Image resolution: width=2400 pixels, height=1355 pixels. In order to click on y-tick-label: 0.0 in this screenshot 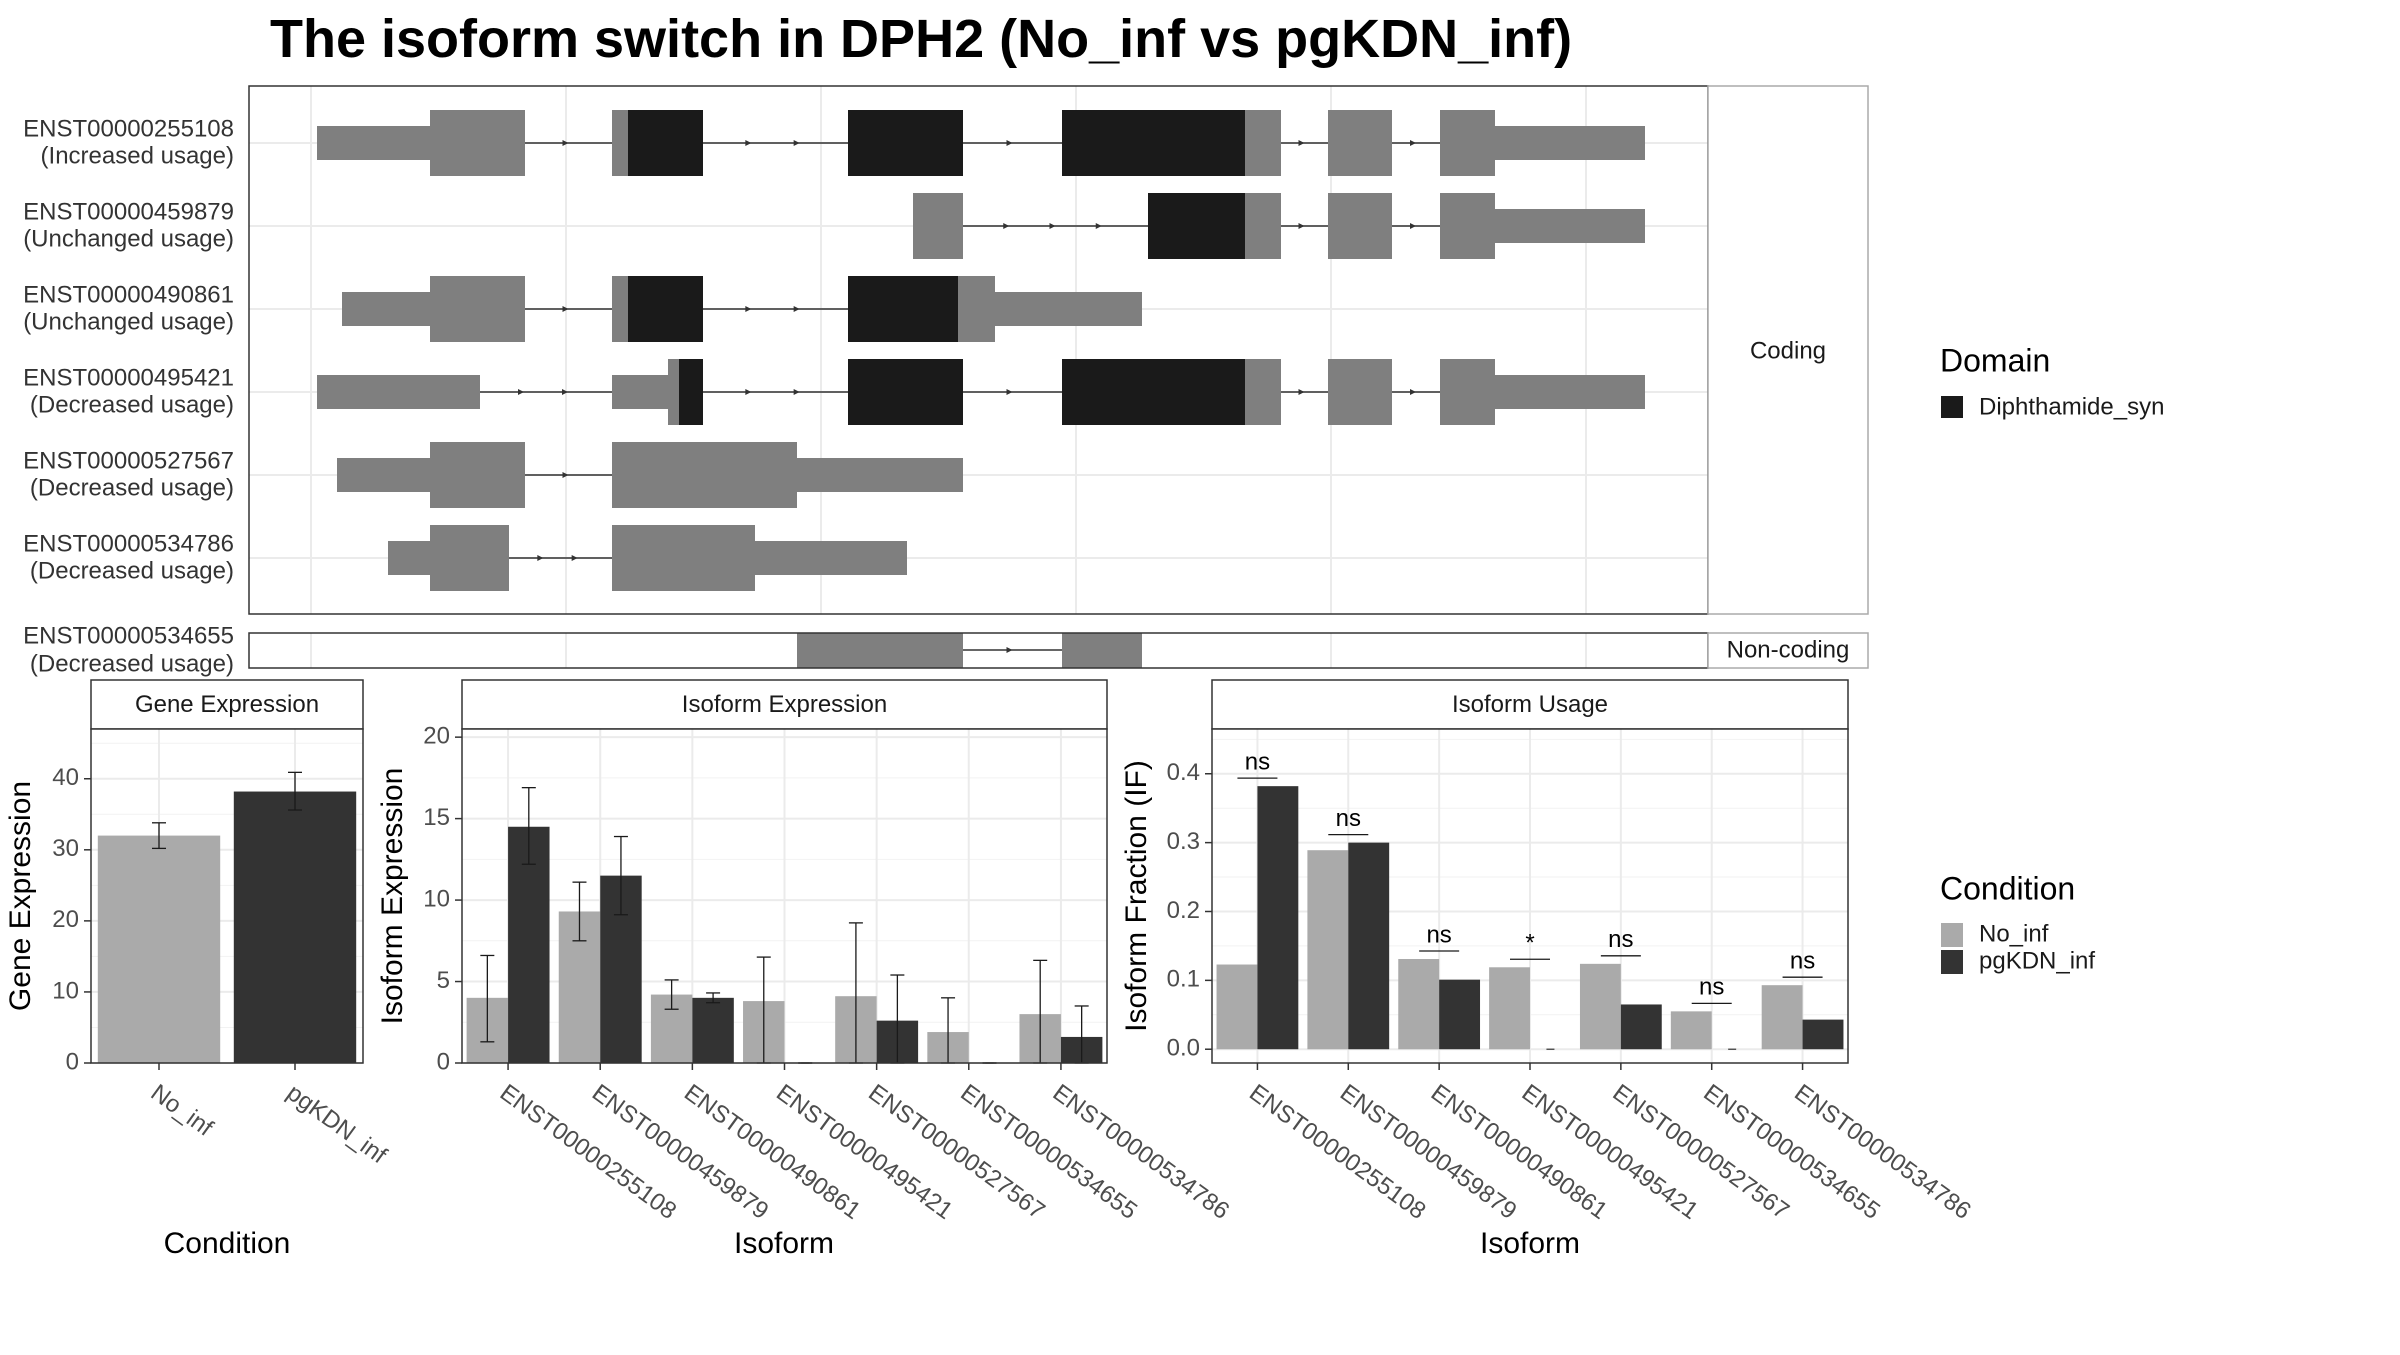, I will do `click(1183, 1048)`.